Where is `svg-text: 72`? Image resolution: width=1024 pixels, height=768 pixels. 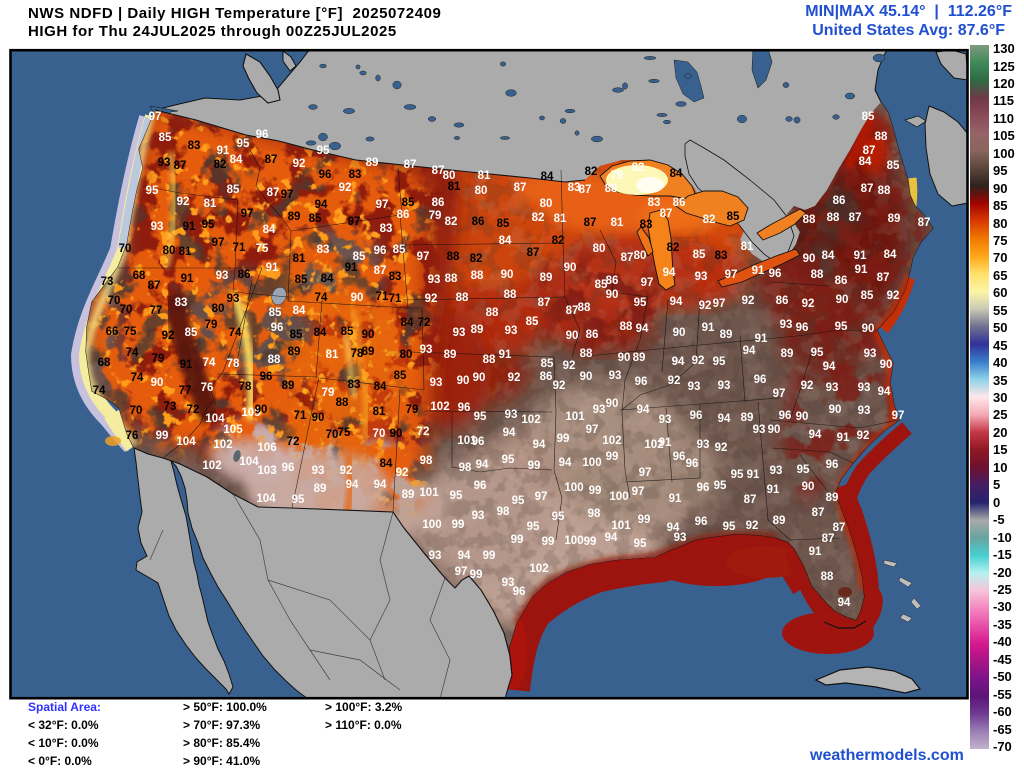
svg-text: 72 is located at coordinates (293, 442).